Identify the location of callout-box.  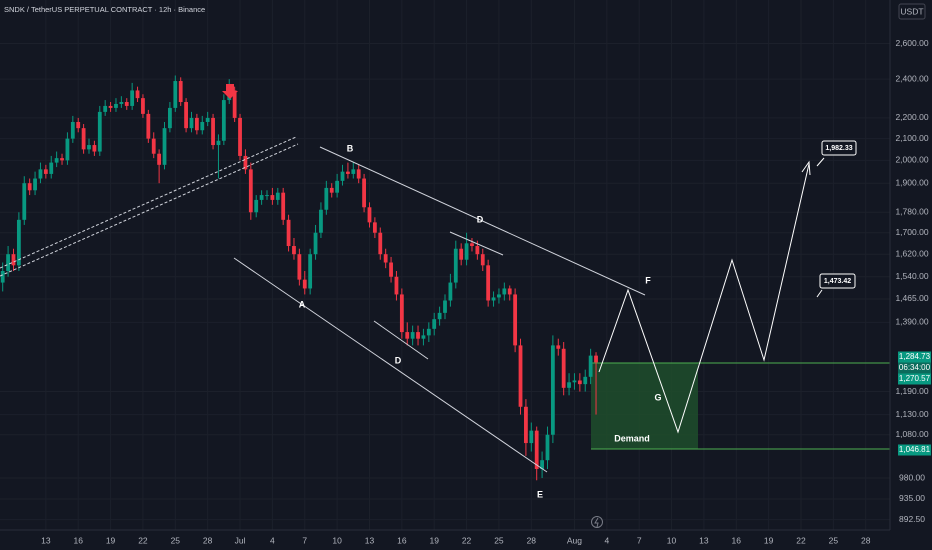
(839, 148).